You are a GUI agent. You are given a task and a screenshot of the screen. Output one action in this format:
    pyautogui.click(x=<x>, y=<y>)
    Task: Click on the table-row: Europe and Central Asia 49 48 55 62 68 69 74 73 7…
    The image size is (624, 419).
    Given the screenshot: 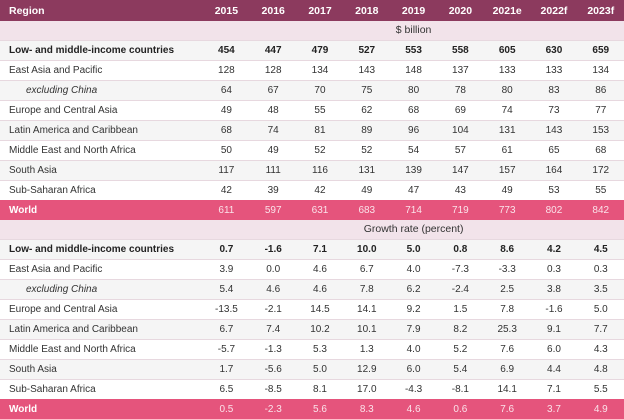 What is the action you would take?
    pyautogui.click(x=312, y=109)
    